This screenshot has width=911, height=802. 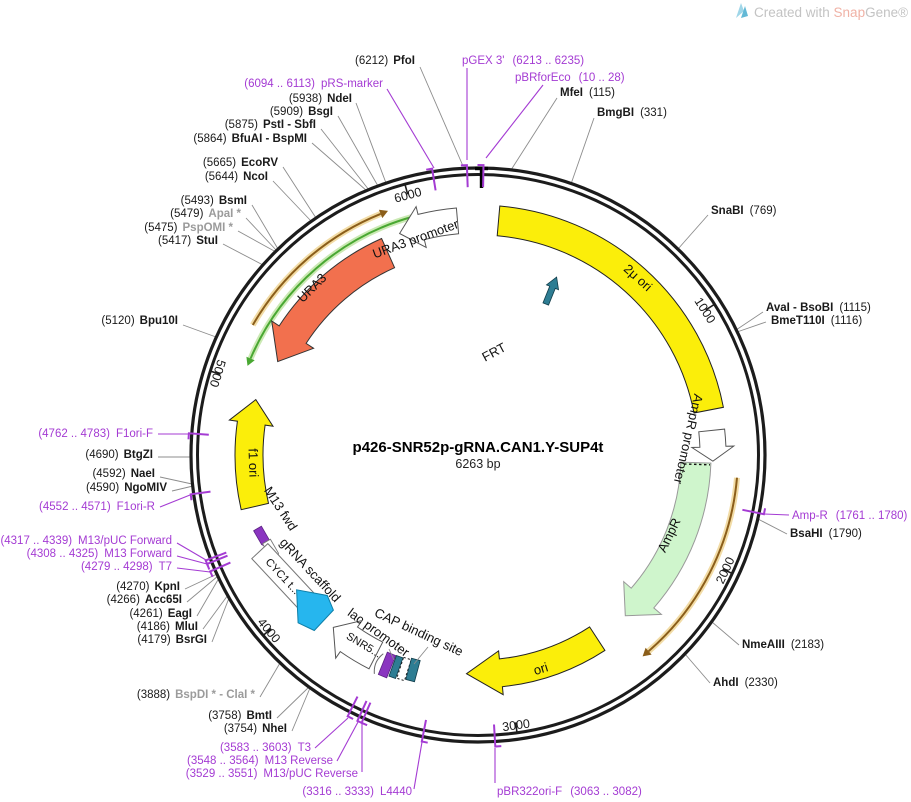 I want to click on lac-promoter-leader, so click(x=391, y=654).